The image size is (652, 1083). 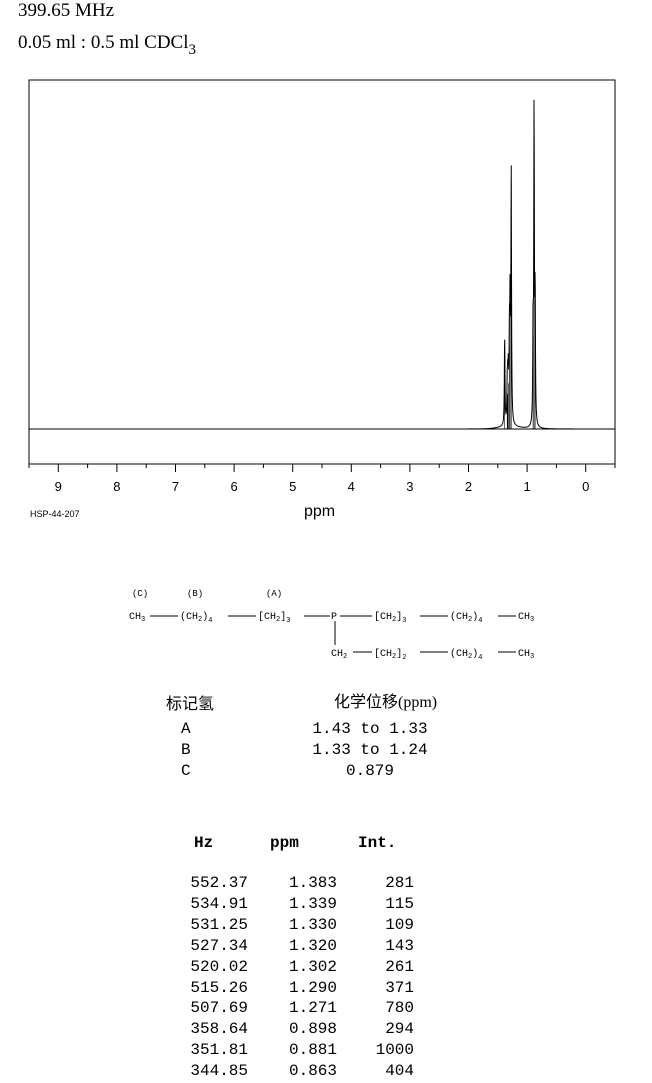 What do you see at coordinates (140, 594) in the screenshot?
I see `label-c: (C)` at bounding box center [140, 594].